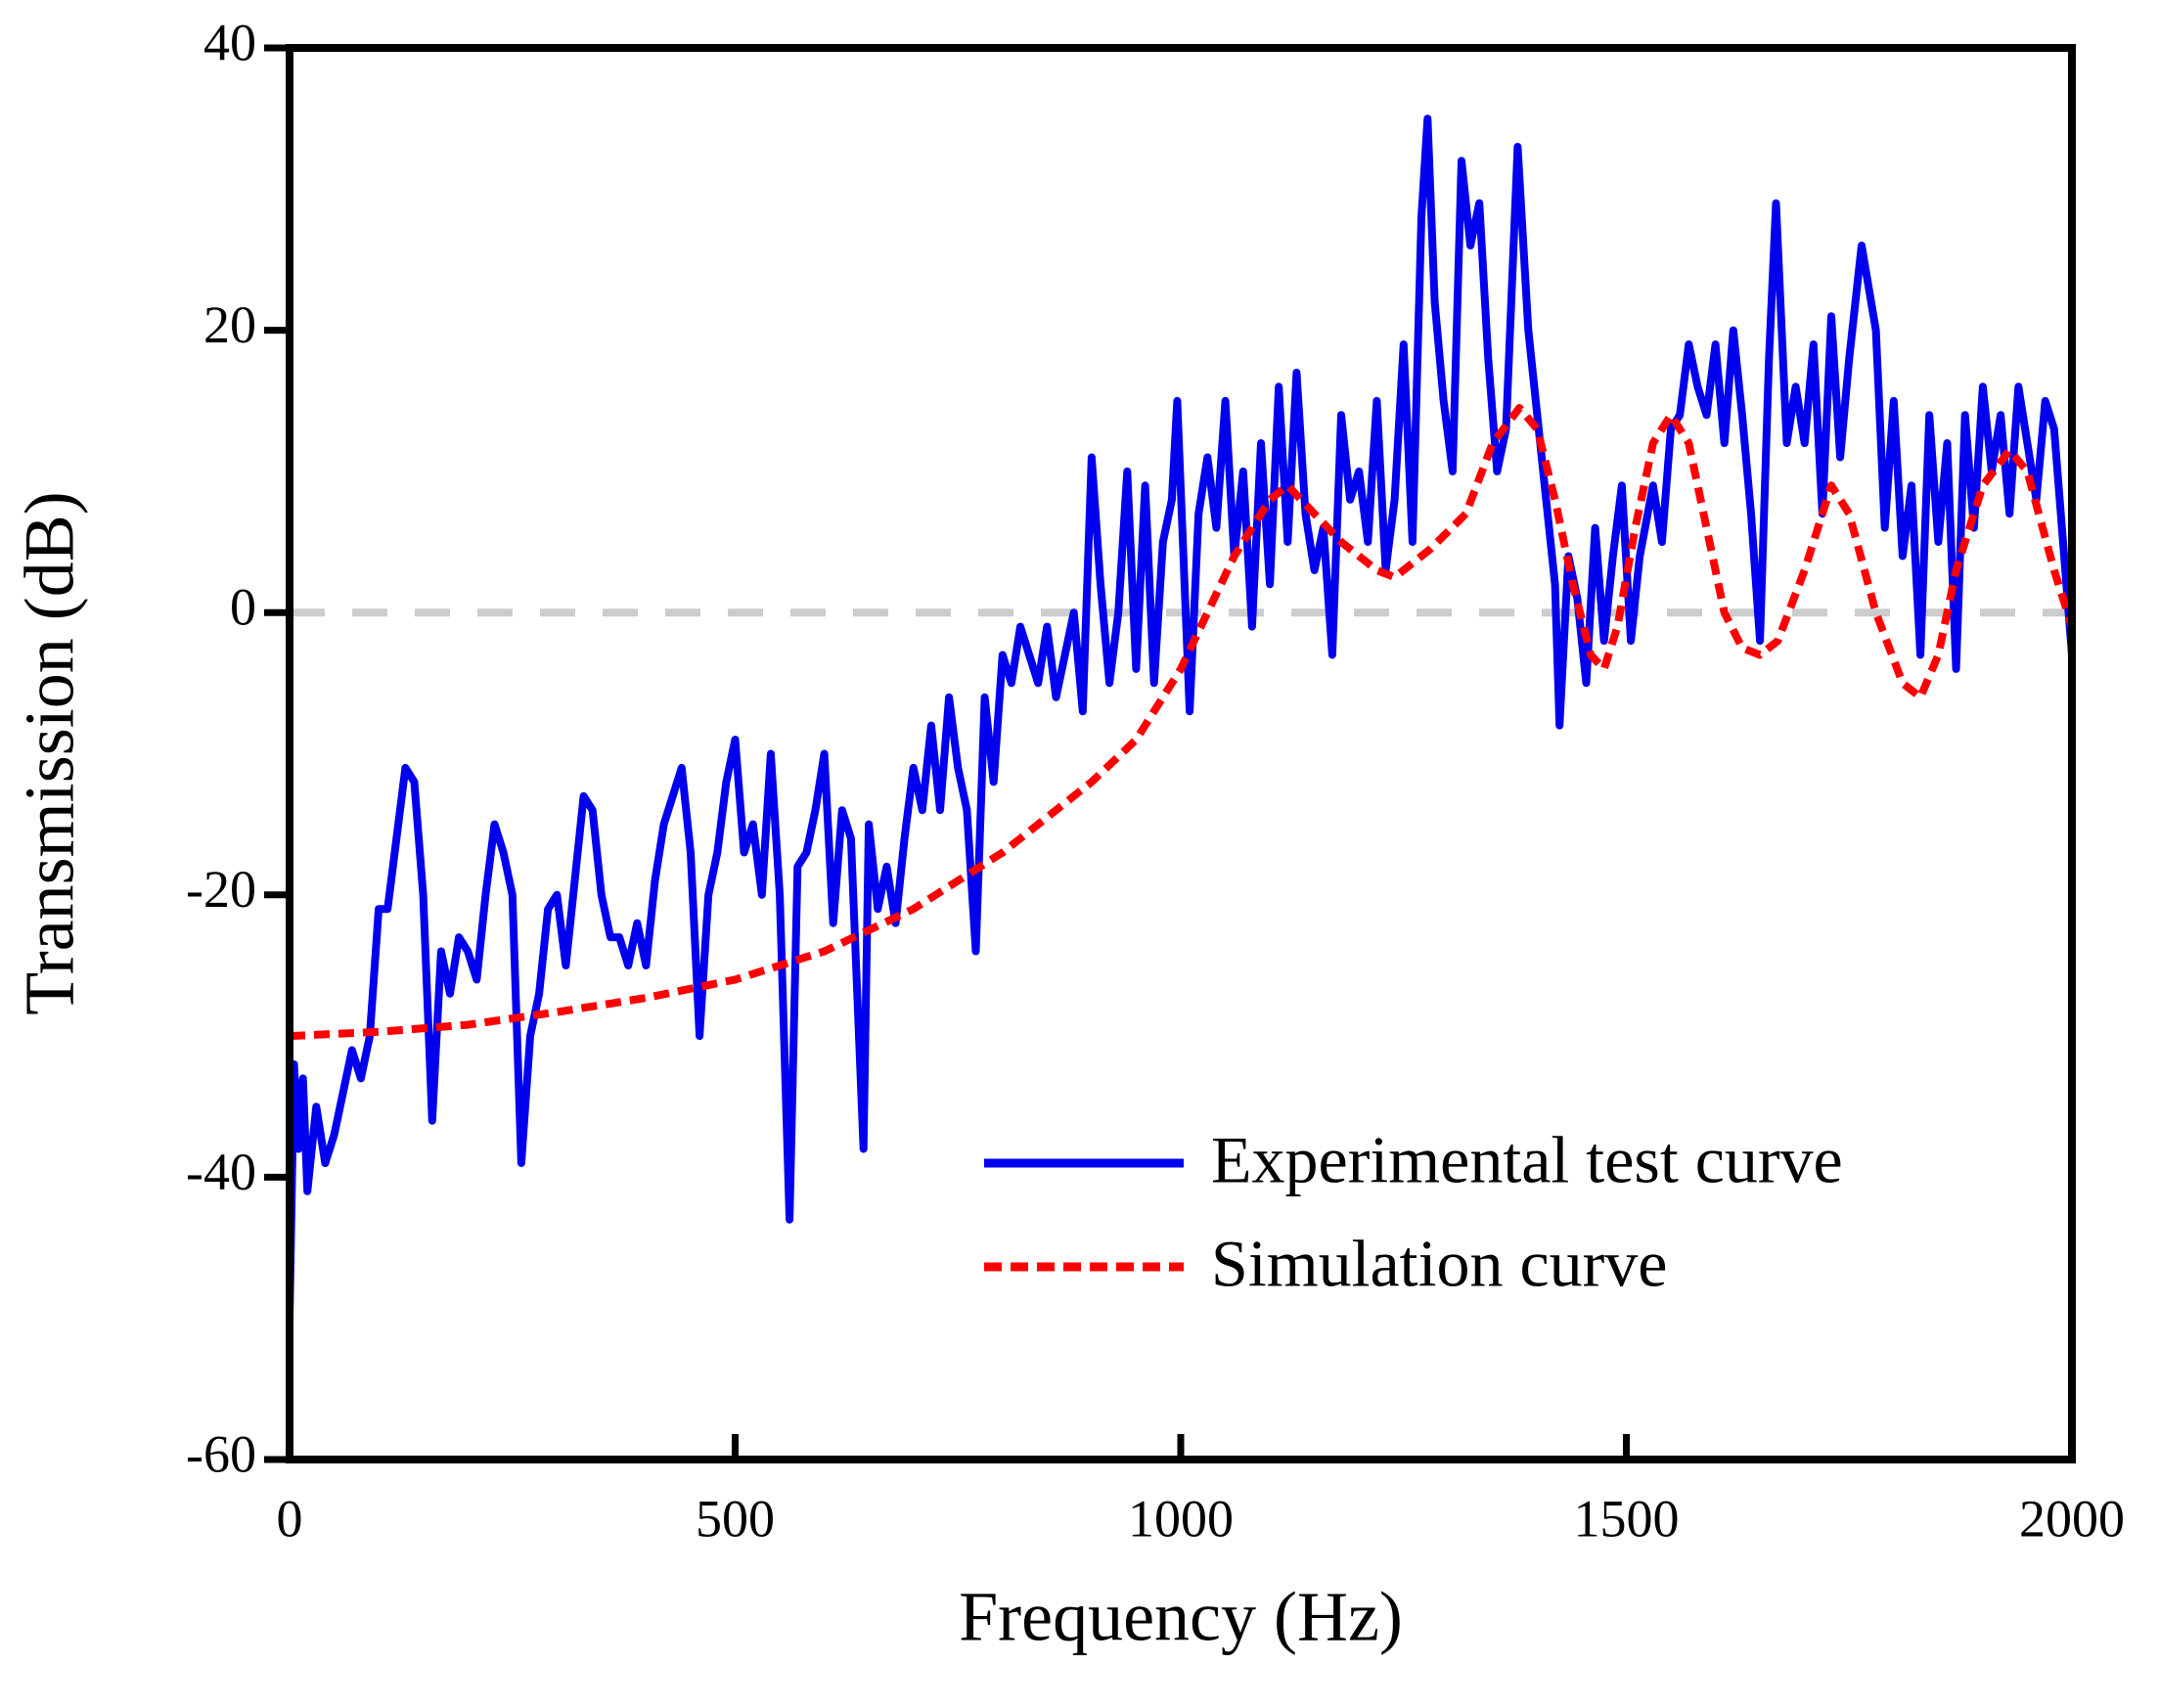 Image resolution: width=2159 pixels, height=1708 pixels. Describe the element at coordinates (1527, 1160) in the screenshot. I see `legend-label: Experimental test curve` at that location.